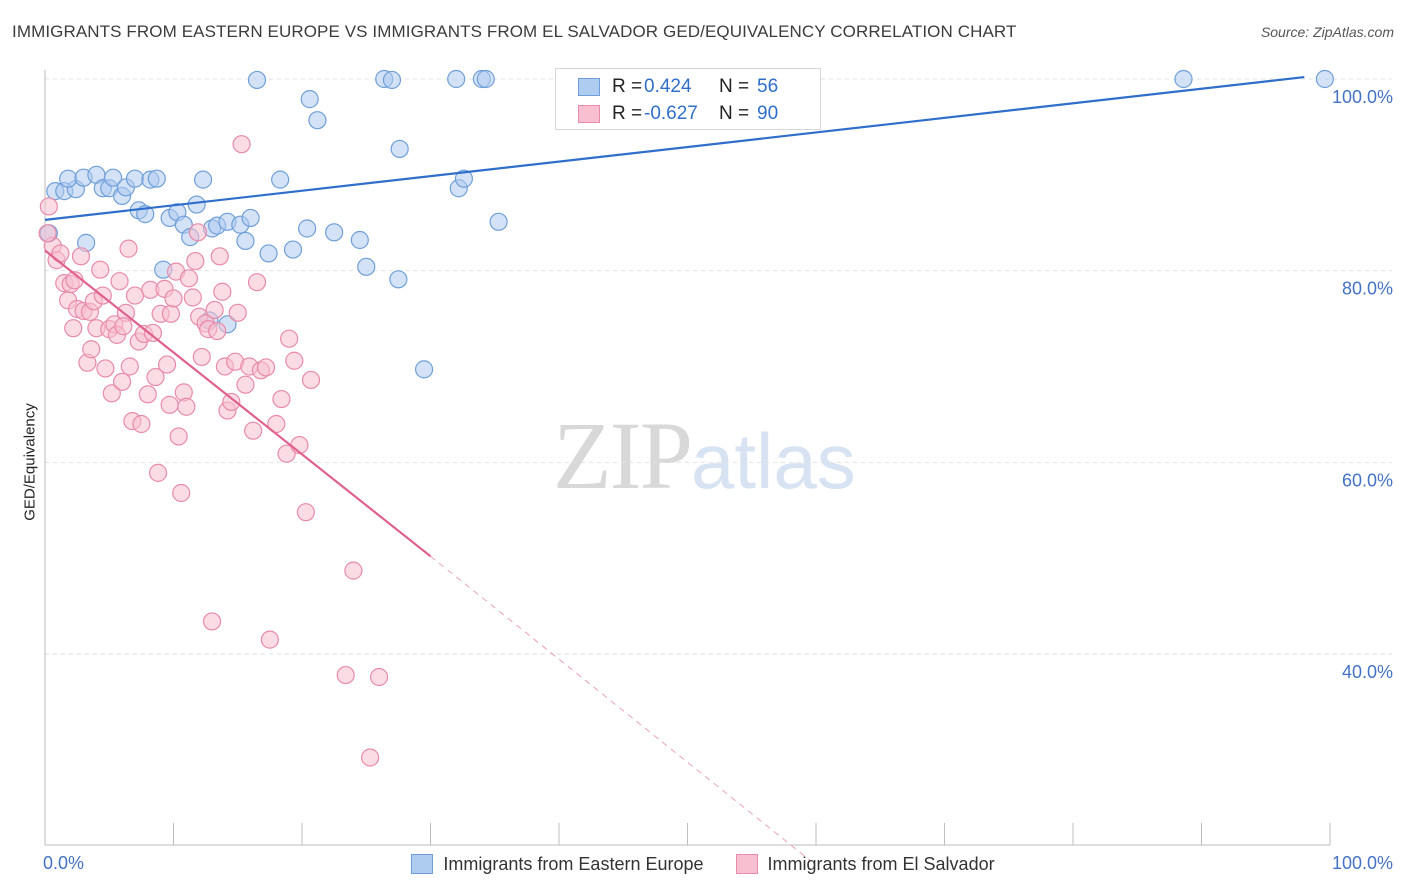 The height and width of the screenshot is (892, 1406). I want to click on watermark-zip: ZIP, so click(623, 455).